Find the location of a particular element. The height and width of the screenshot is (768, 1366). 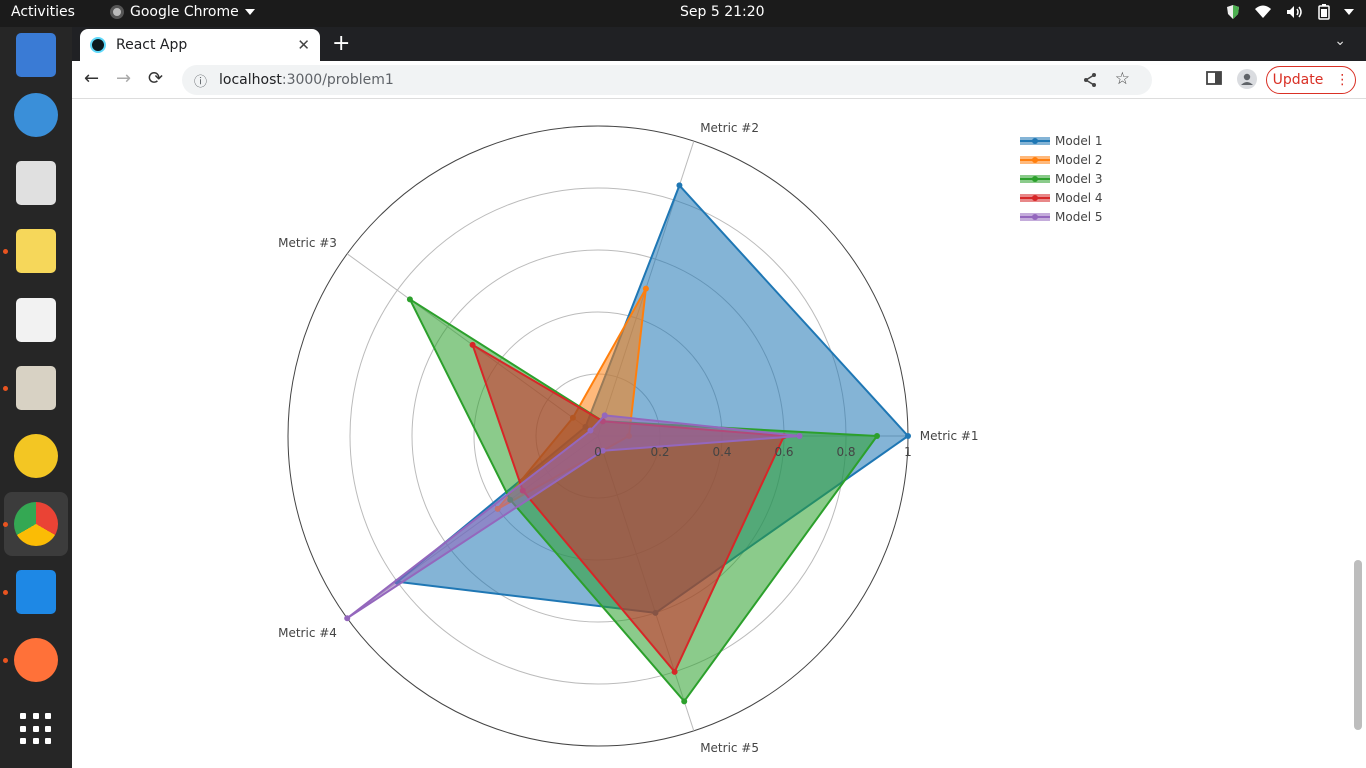

back-arrow-icon: ← is located at coordinates (92, 78).